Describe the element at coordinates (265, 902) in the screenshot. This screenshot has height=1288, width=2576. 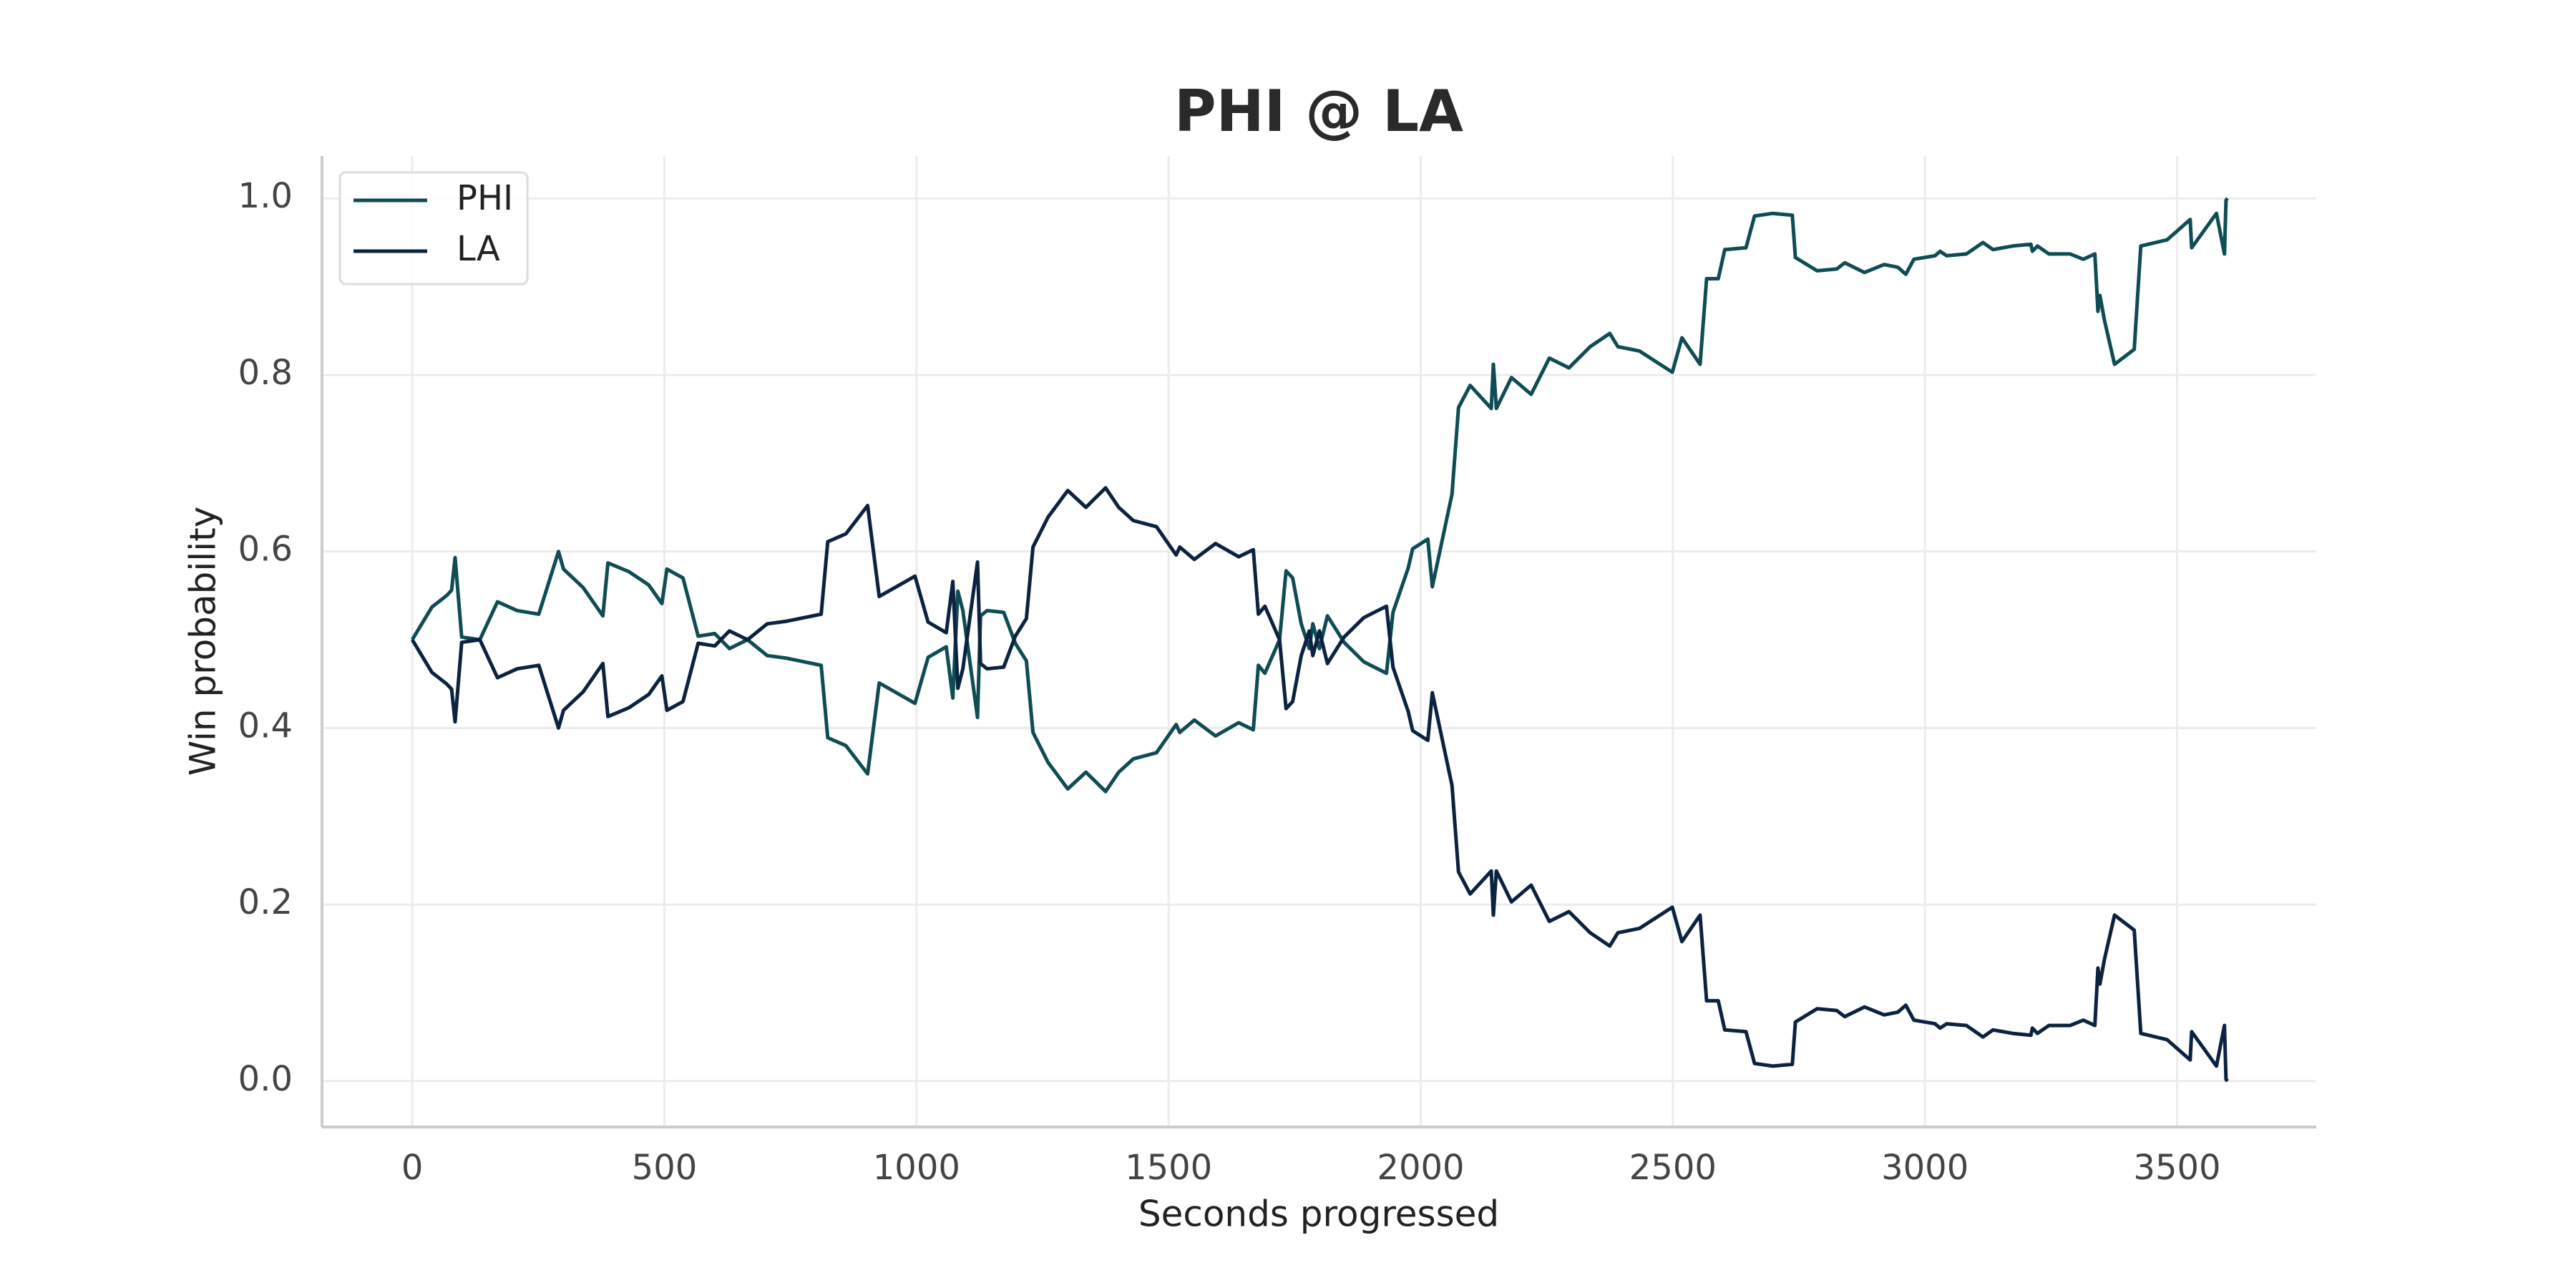
I see `y-tick-label: 0.2` at that location.